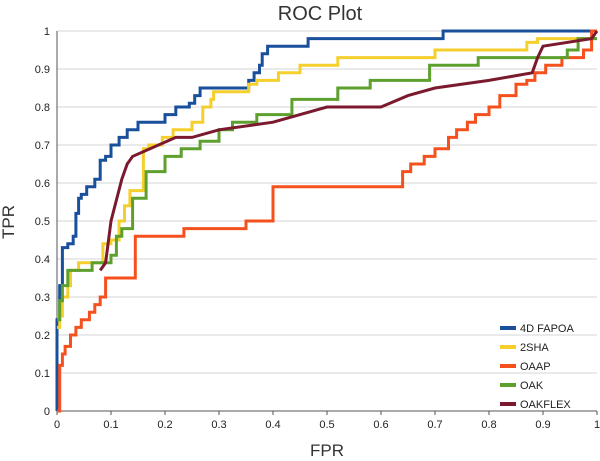 The width and height of the screenshot is (600, 461). I want to click on legend: 4D FAPOA 2SHA OAAP OAK OAKFLEX, so click(537, 367).